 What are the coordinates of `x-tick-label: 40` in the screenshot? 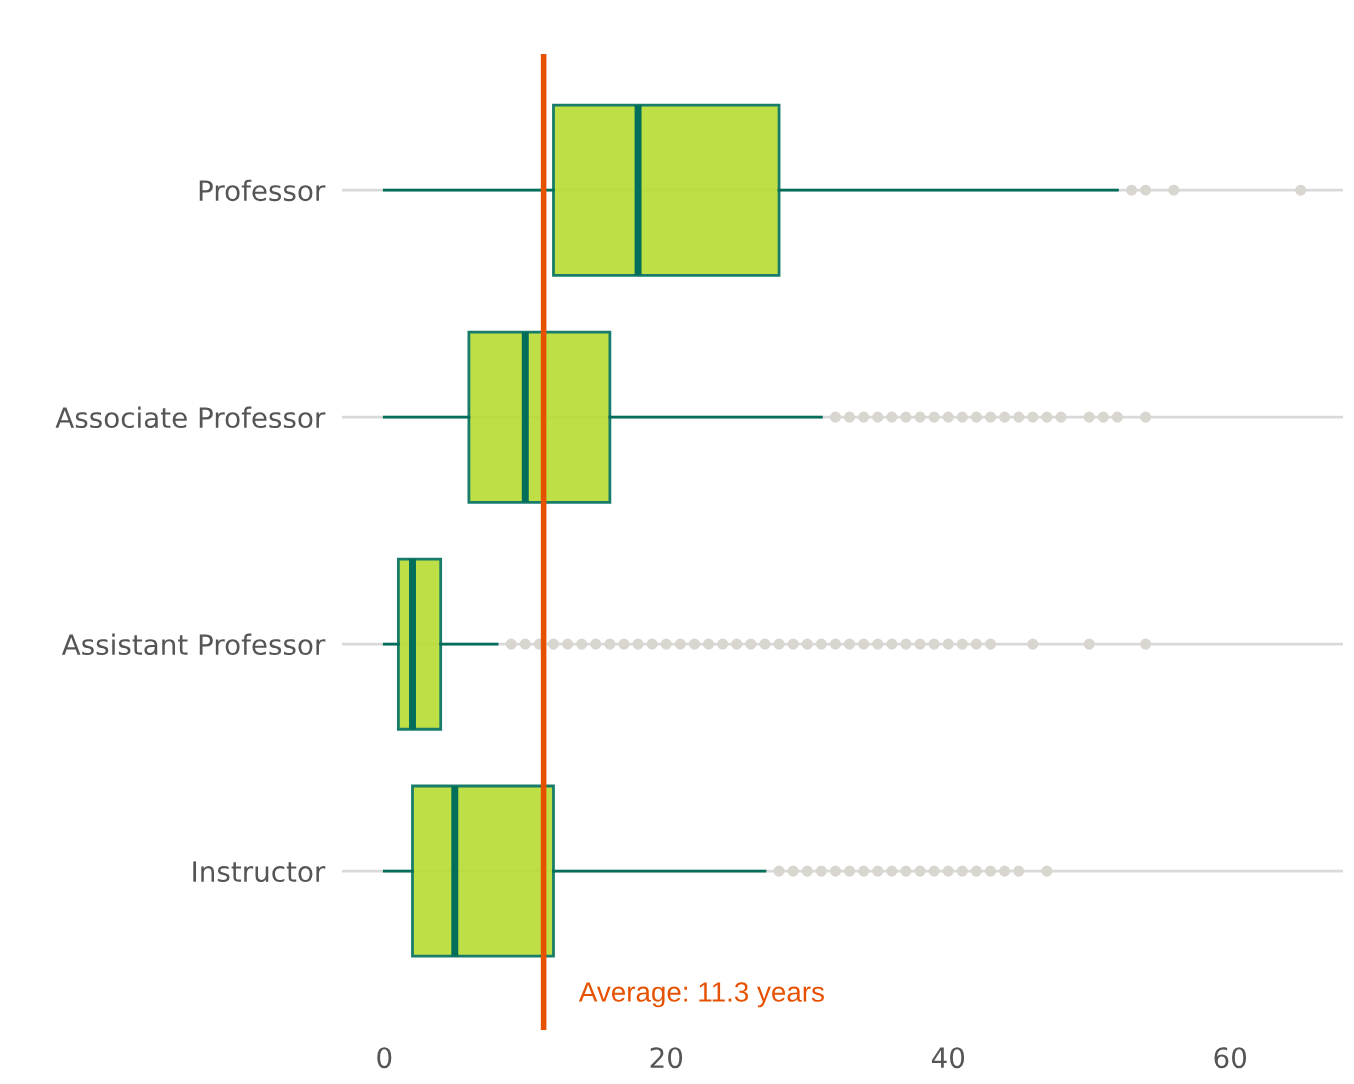 It's located at (948, 1058).